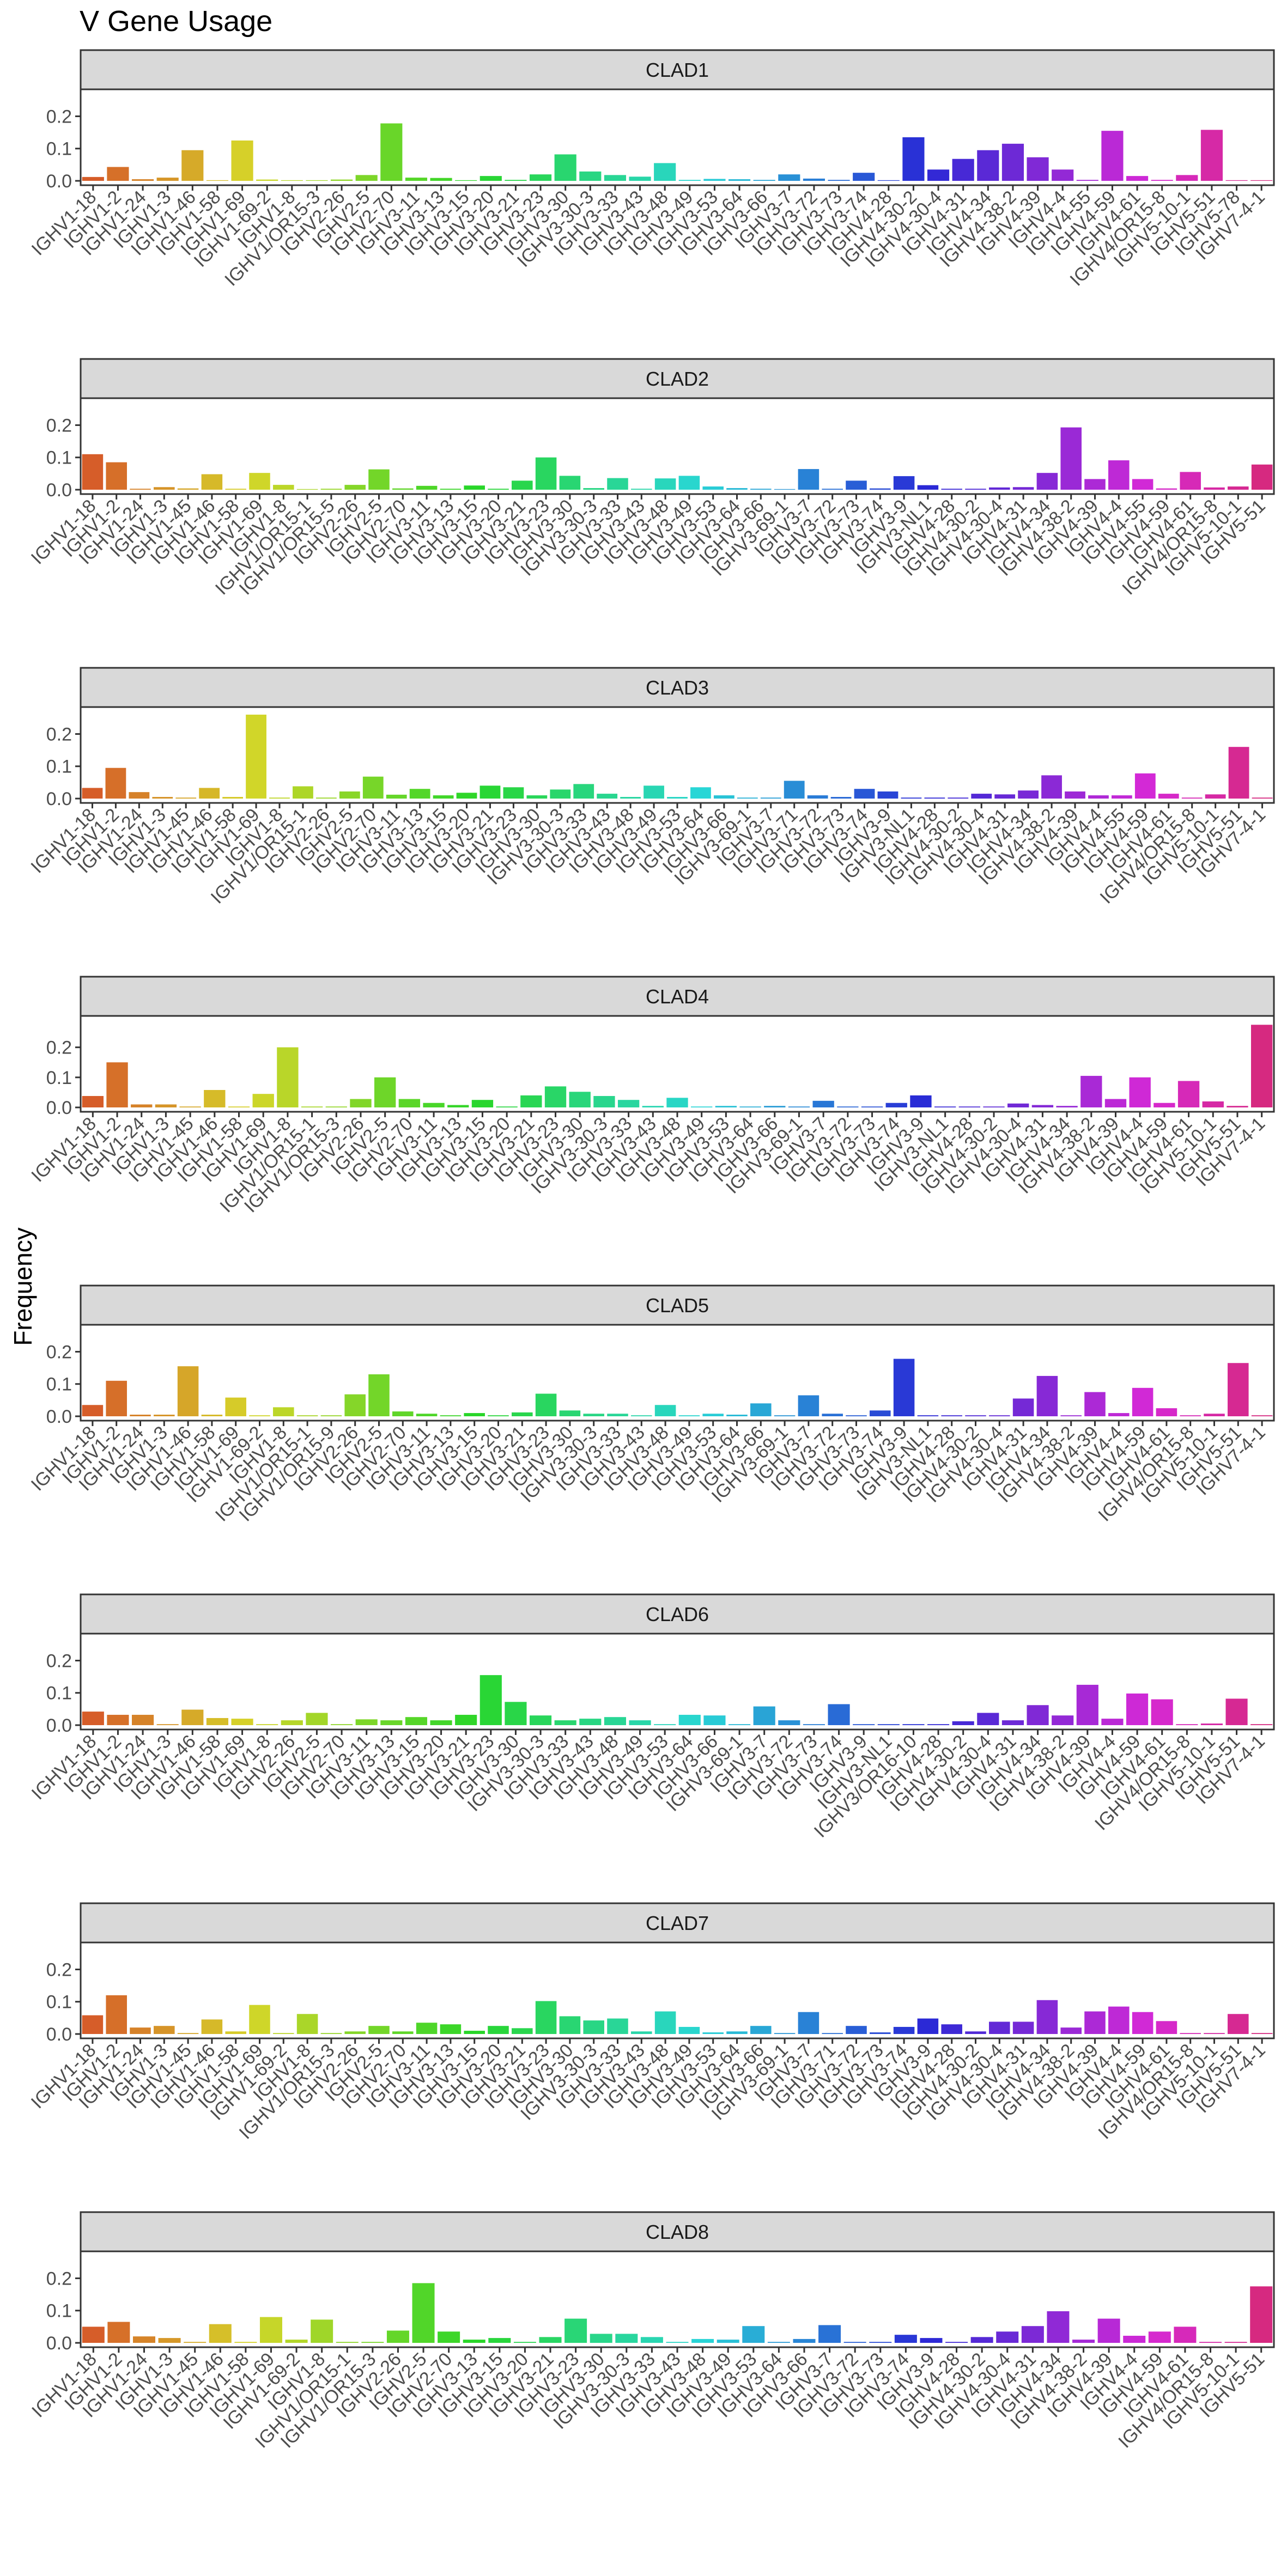 The height and width of the screenshot is (2576, 1287). What do you see at coordinates (678, 1306) in the screenshot?
I see `facet-strip-label: CLAD5` at bounding box center [678, 1306].